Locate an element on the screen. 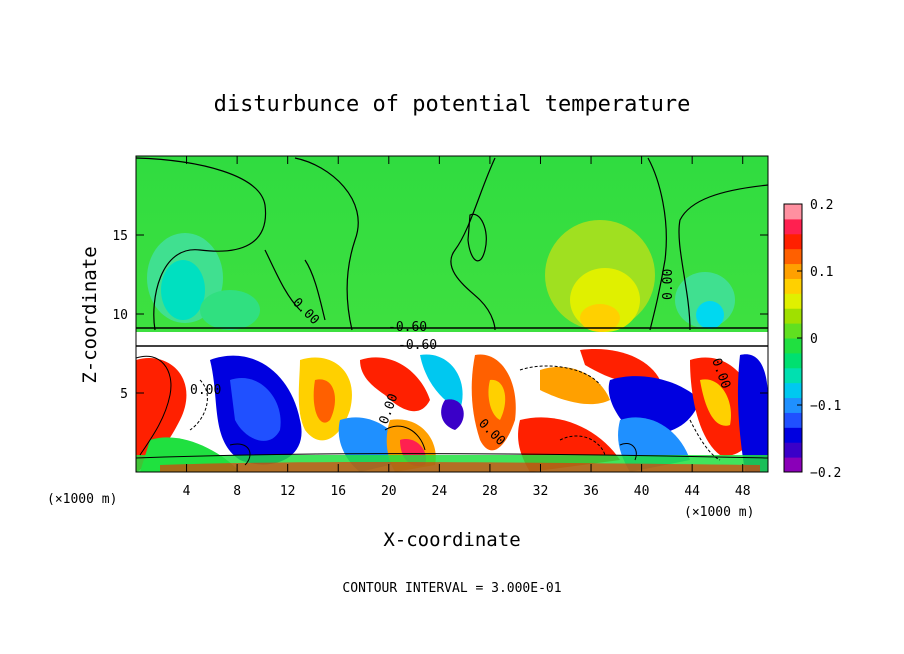 This screenshot has height=654, width=904. x-tick-label: 32 is located at coordinates (541, 491).